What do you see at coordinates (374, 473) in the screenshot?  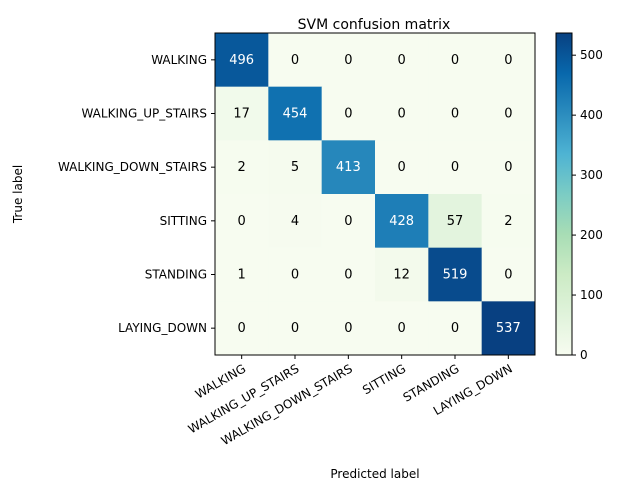 I see `x-axis-label: Predicted label` at bounding box center [374, 473].